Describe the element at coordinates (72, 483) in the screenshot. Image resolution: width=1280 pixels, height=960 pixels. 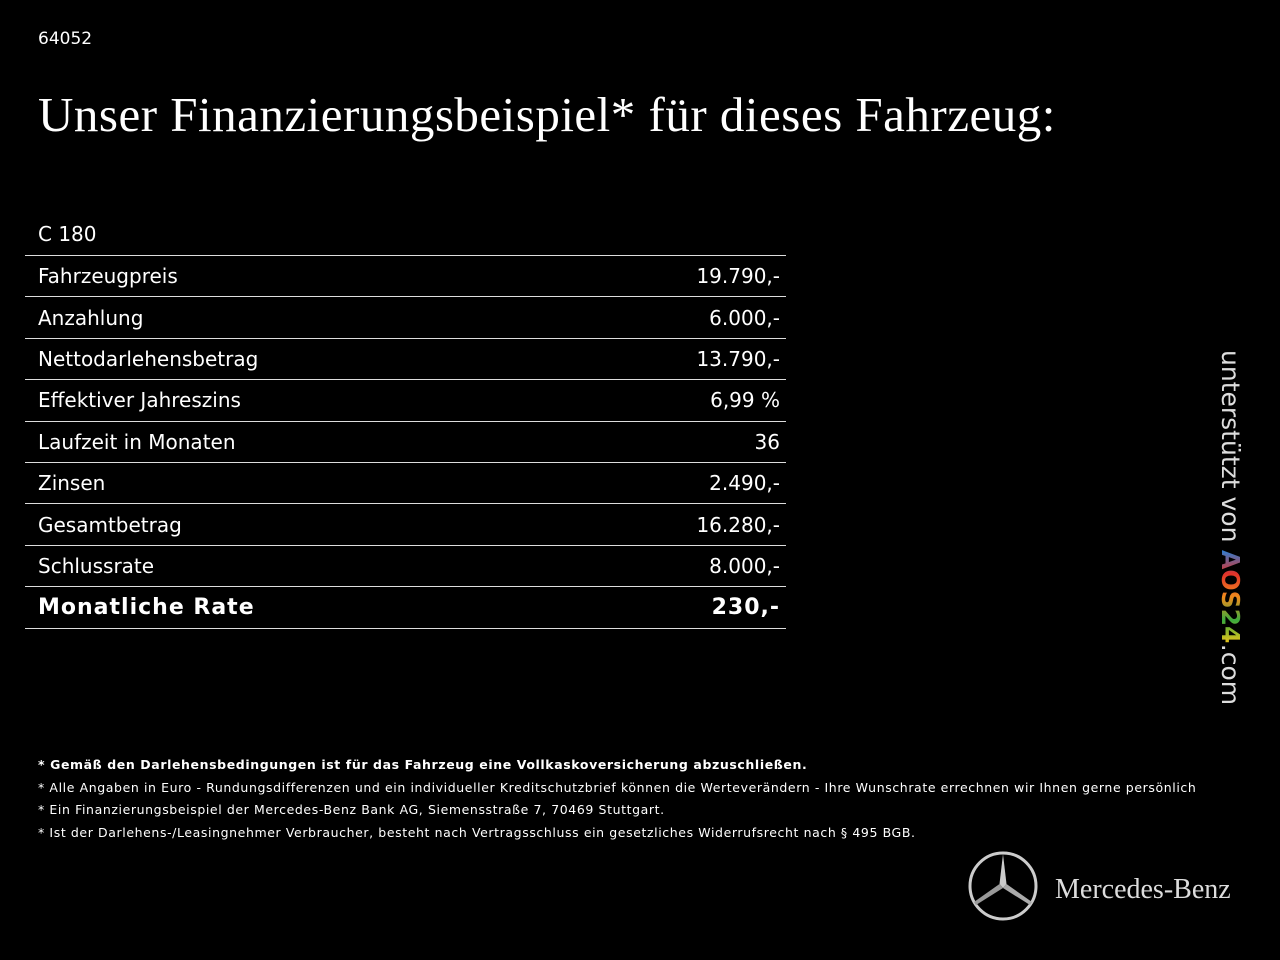
I see `row-label: Zinsen` at that location.